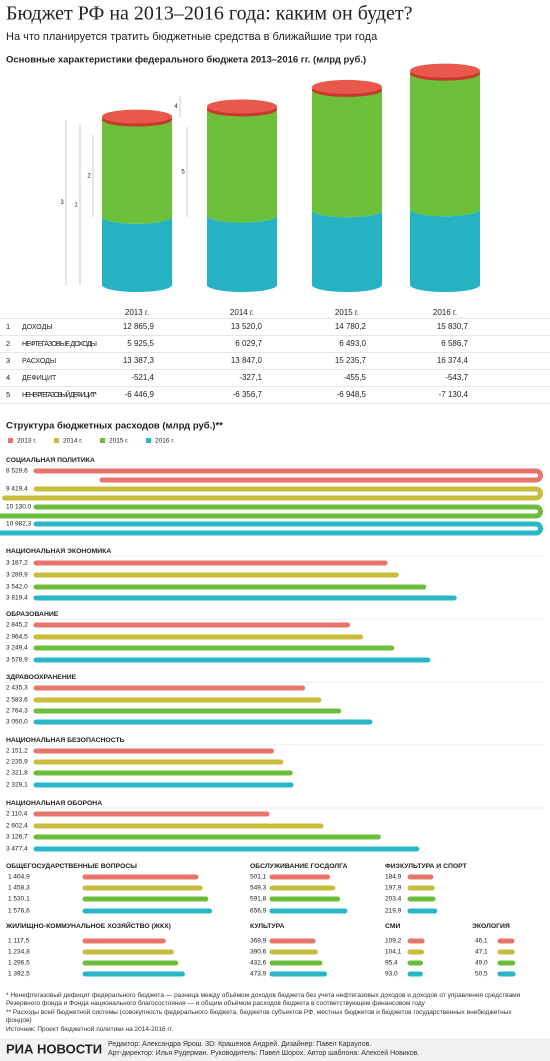 This screenshot has height=1061, width=550. I want to click on value-label: 2 602,4, so click(17, 826).